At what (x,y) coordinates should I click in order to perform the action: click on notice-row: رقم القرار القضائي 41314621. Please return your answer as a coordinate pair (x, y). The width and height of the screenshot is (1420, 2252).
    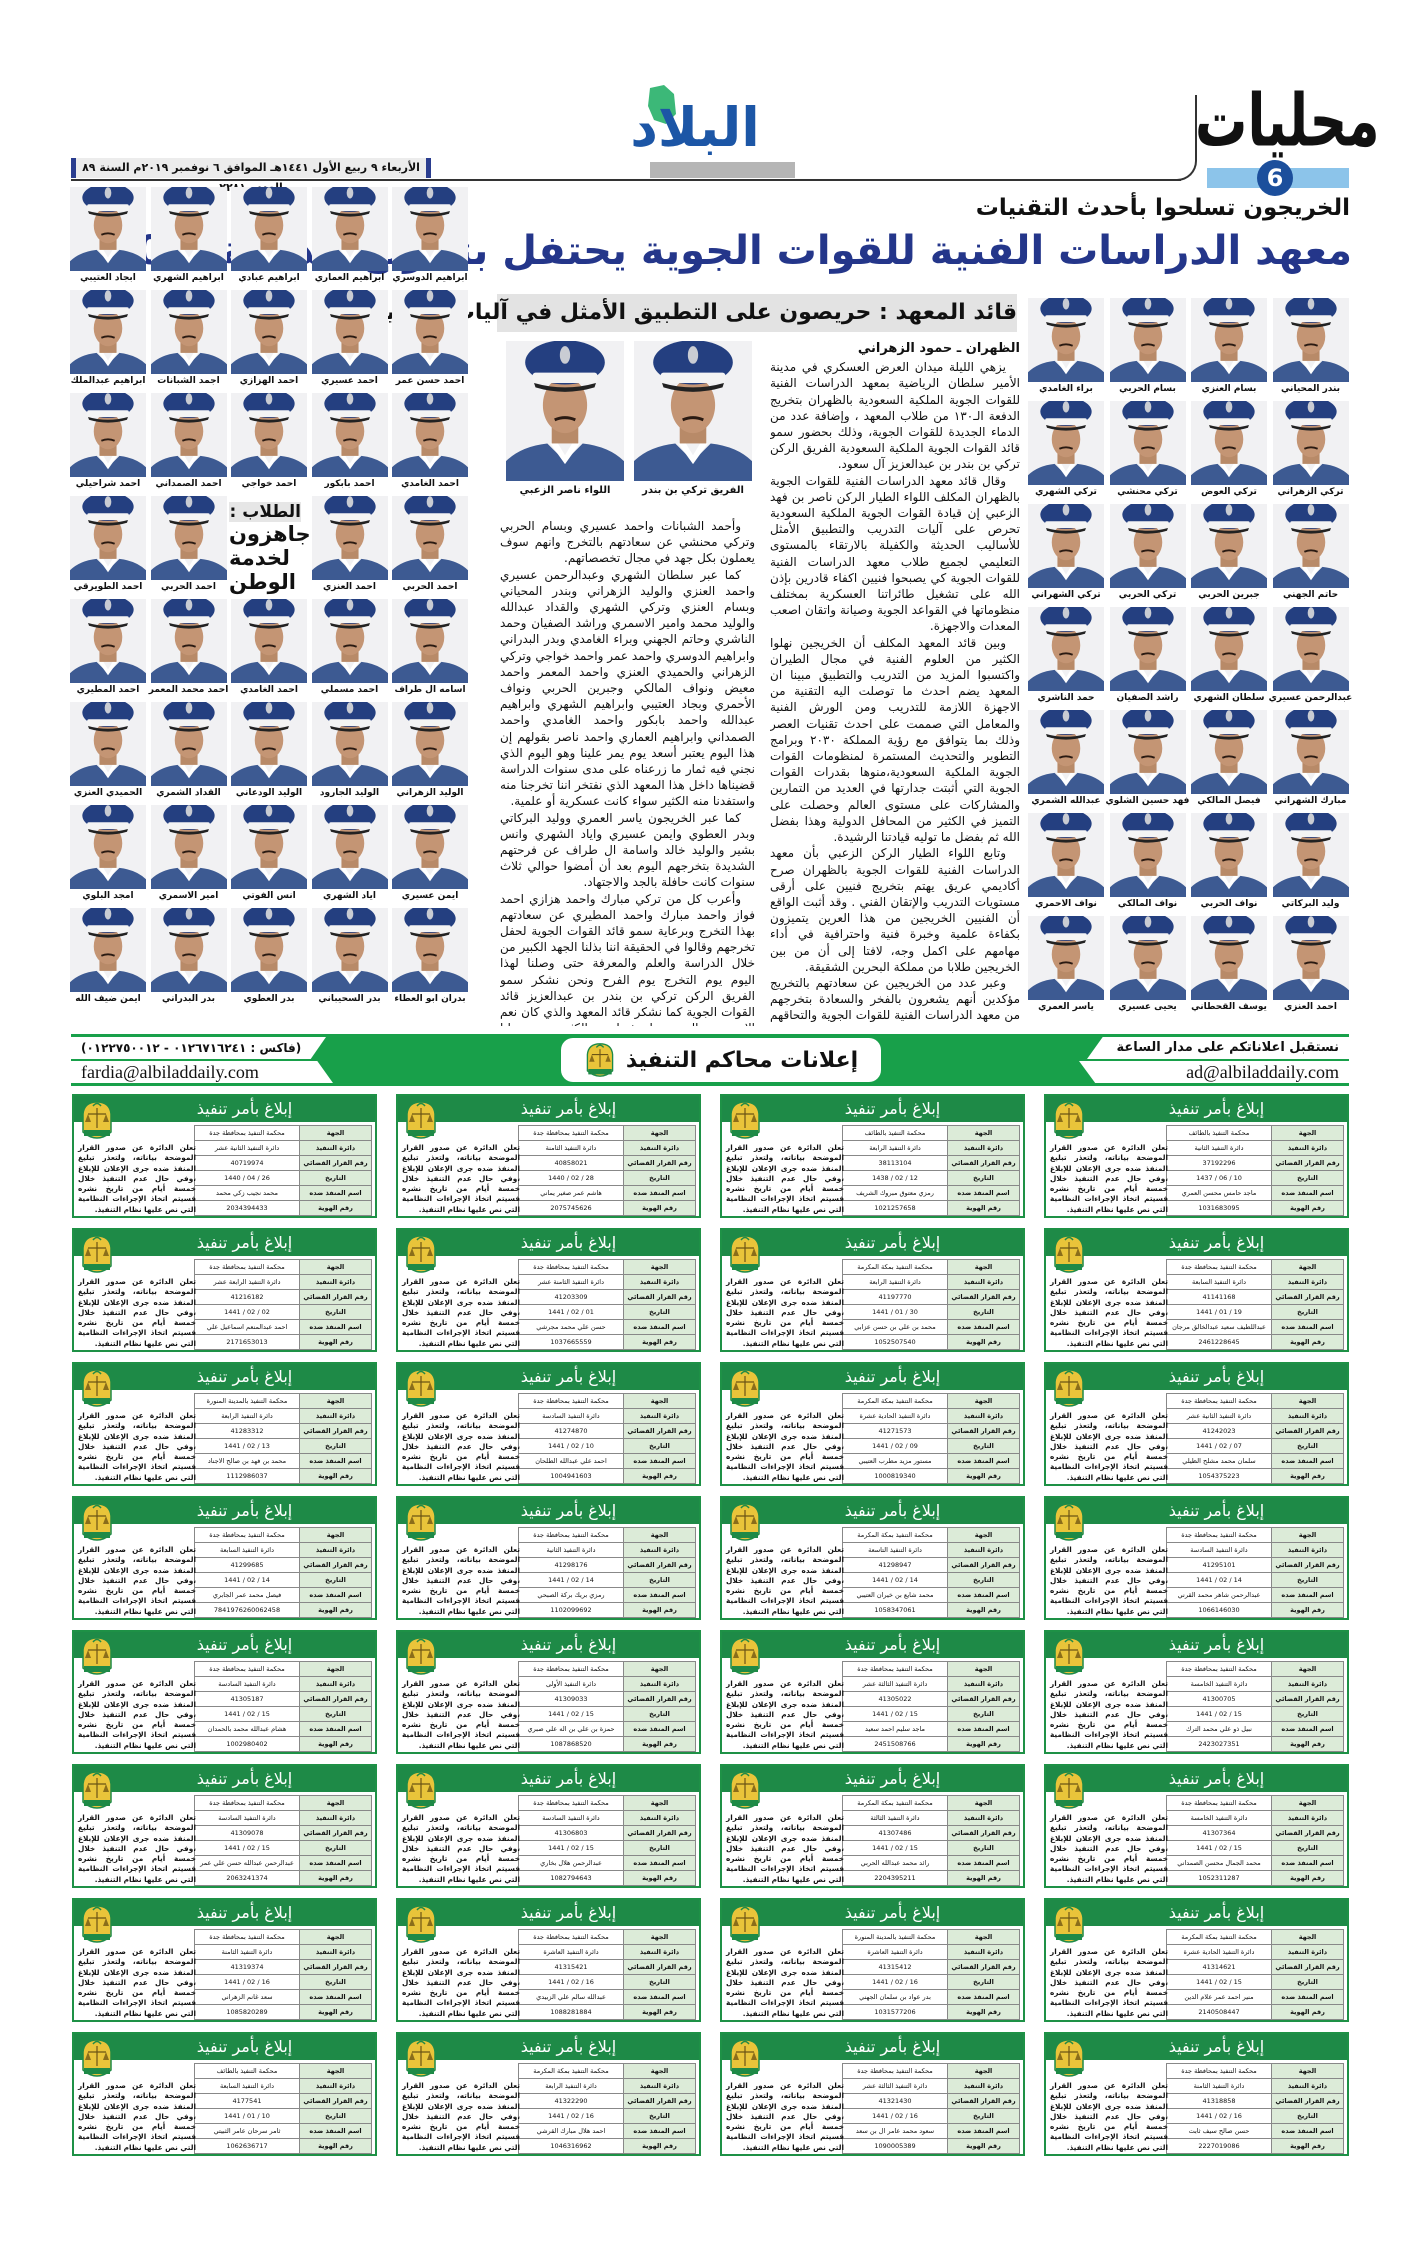
    Looking at the image, I should click on (1255, 1967).